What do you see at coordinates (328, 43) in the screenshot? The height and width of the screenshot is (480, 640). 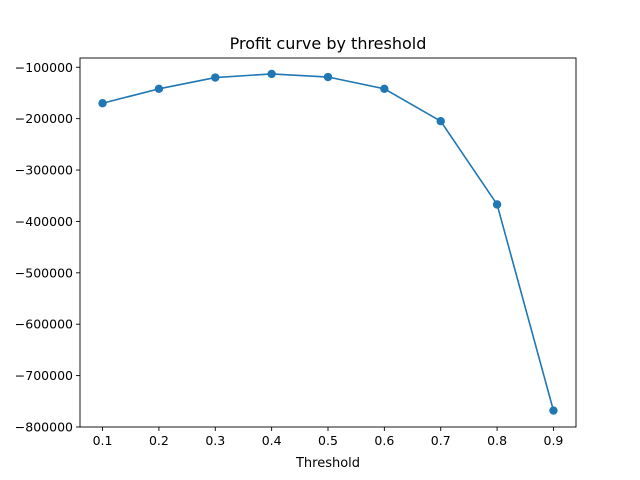 I see `chart-title: Profit curve by threshold` at bounding box center [328, 43].